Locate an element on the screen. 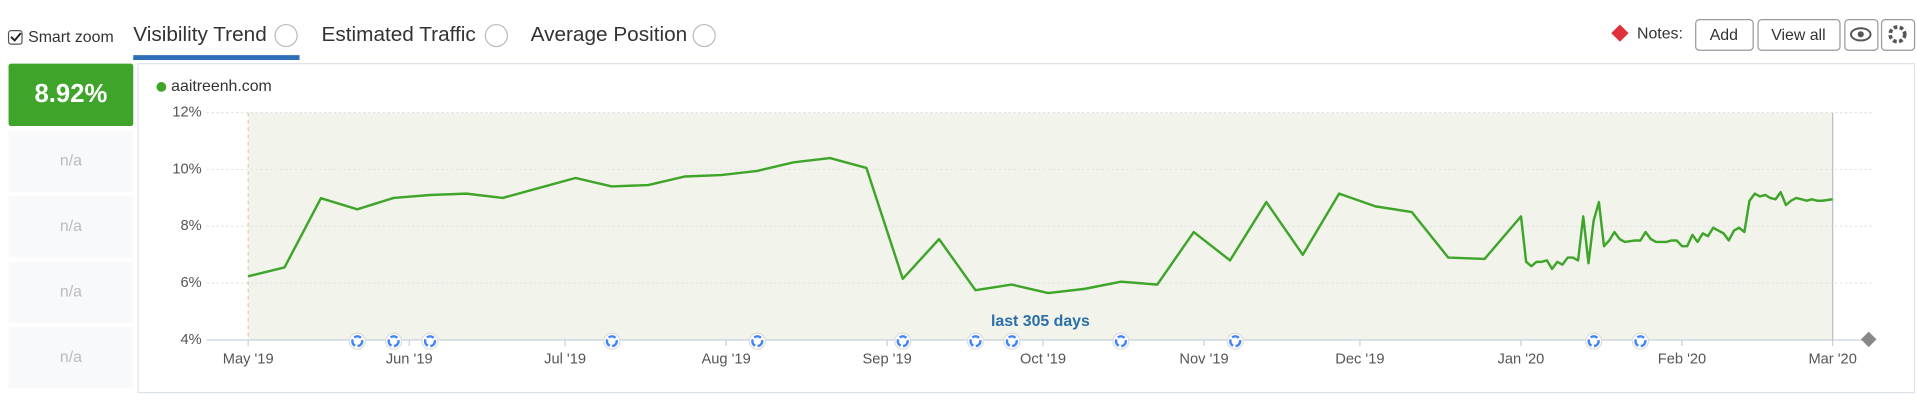 The image size is (1917, 400). x-tick-label: Aug '19 is located at coordinates (725, 359).